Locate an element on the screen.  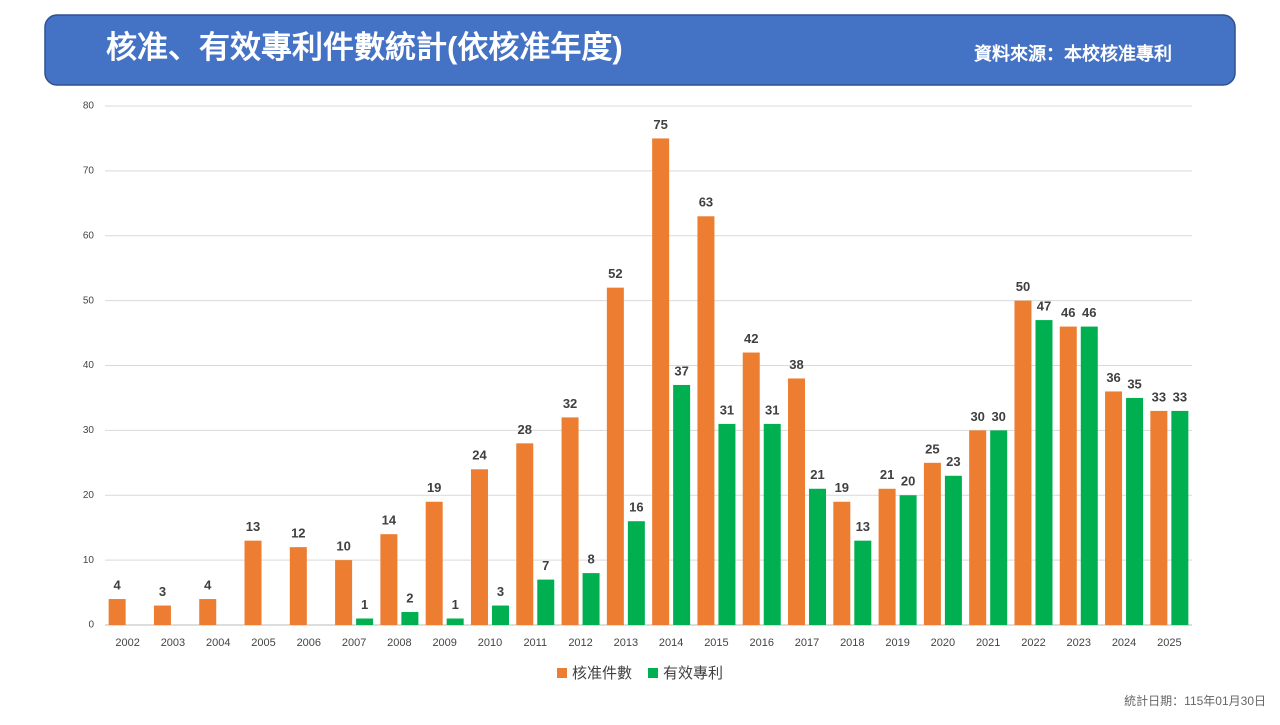
data-label: 1 is located at coordinates (364, 604).